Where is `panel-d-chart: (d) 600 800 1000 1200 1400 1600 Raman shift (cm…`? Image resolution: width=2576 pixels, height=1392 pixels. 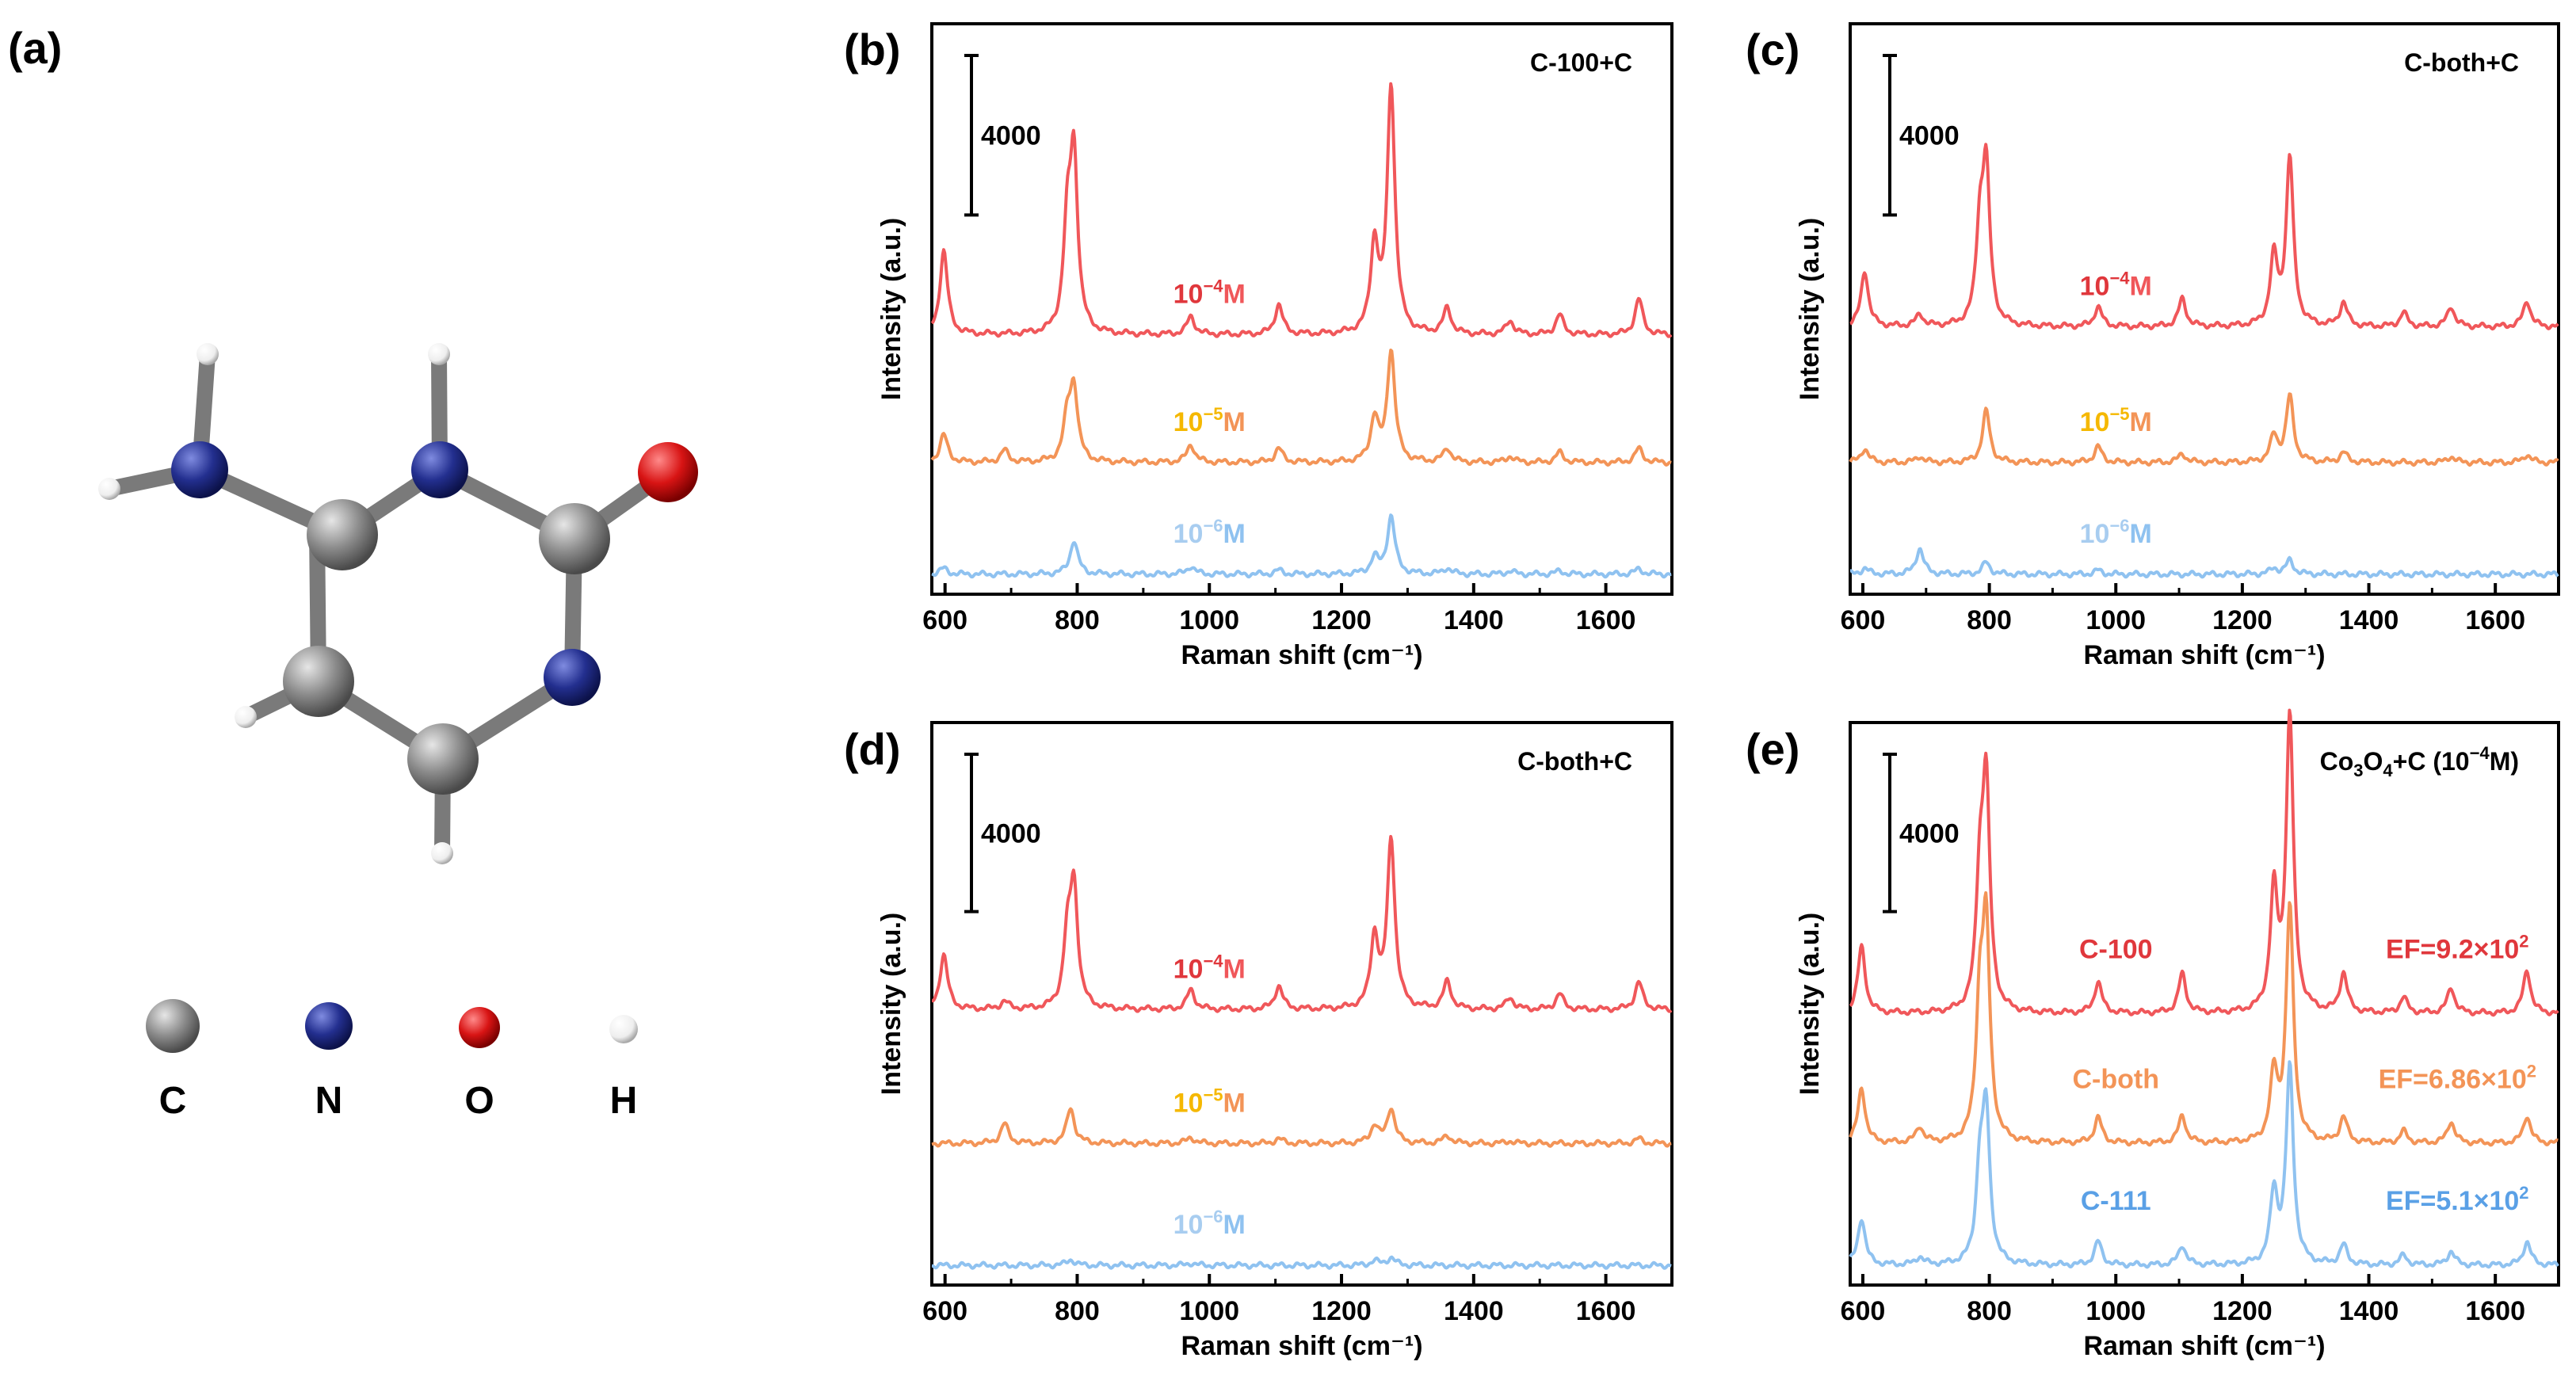 panel-d-chart: (d) 600 800 1000 1200 1400 1600 Raman shift (cm… is located at coordinates (1258, 1041).